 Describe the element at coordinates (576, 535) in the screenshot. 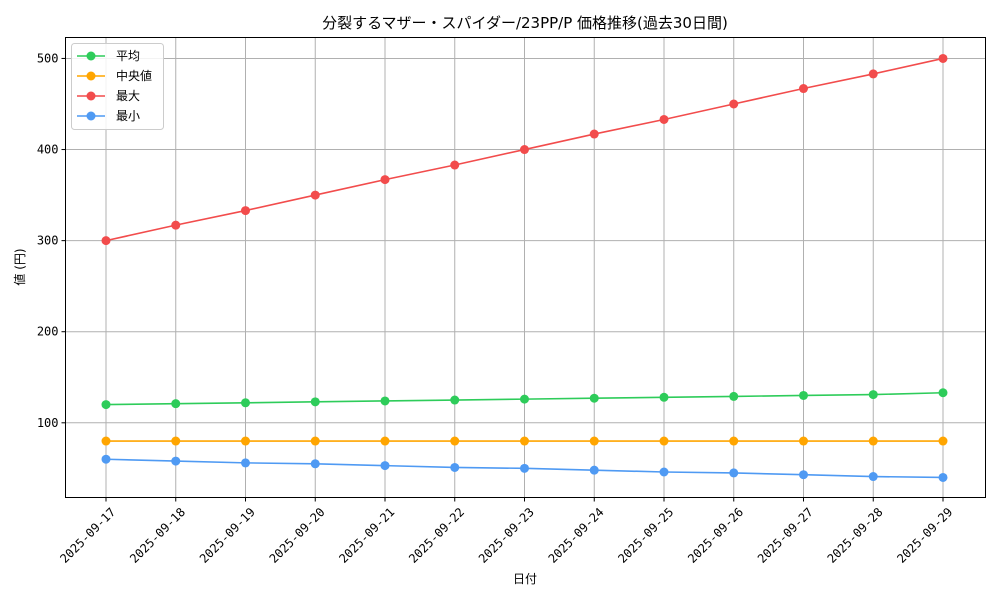

I see `x-tick-label: 2025-09-24` at that location.